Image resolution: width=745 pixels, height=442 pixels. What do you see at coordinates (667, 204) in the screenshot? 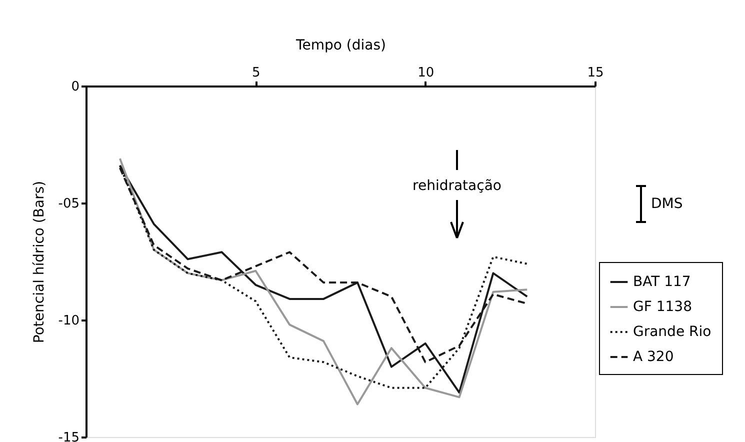
I see `text: DMS` at bounding box center [667, 204].